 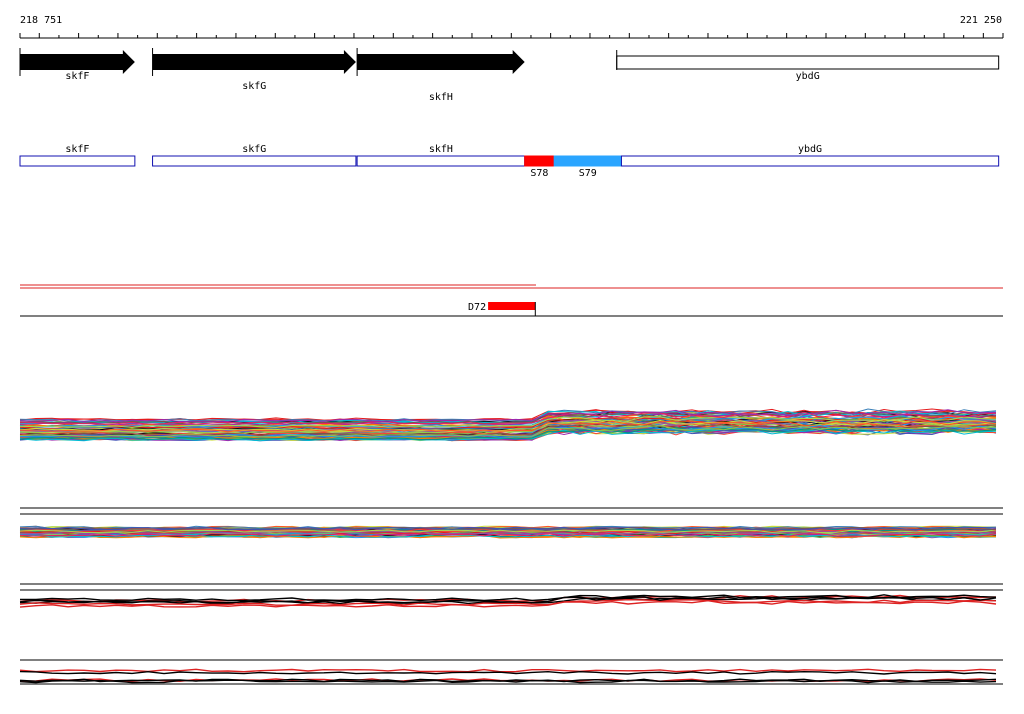 What do you see at coordinates (441, 149) in the screenshot?
I see `segment-label: skfH` at bounding box center [441, 149].